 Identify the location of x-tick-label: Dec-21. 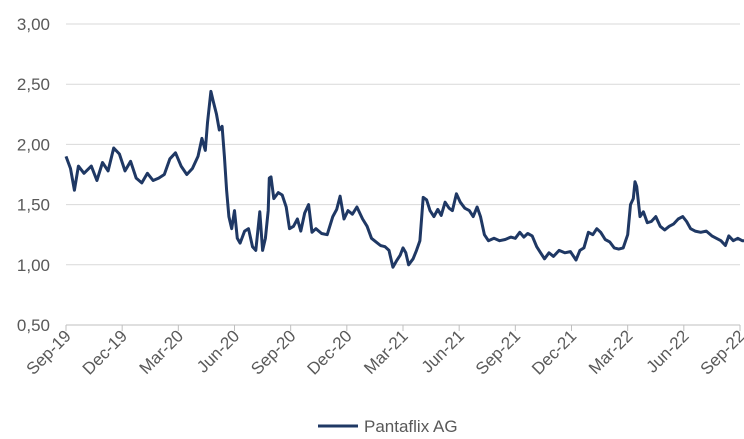
(554, 352).